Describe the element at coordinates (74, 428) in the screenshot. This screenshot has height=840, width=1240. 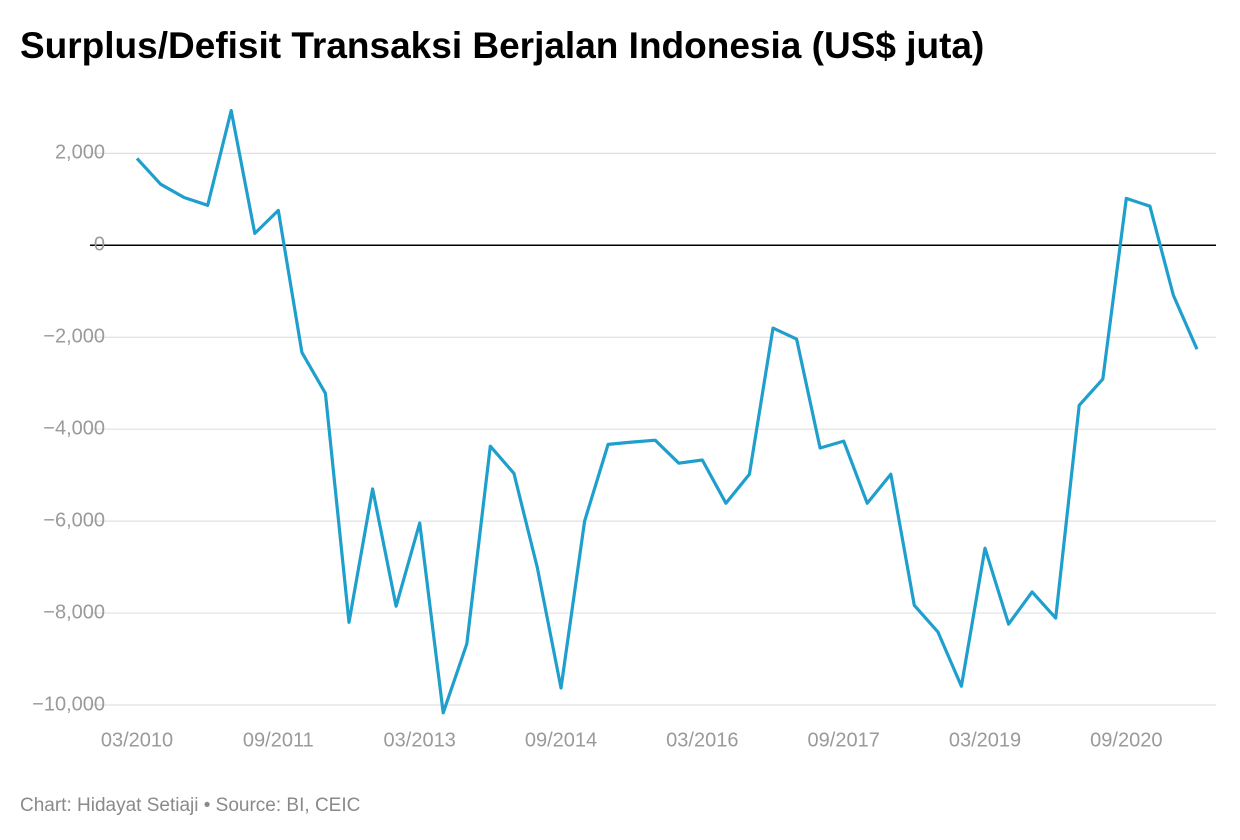
I see `y-tick-label: −4,000` at that location.